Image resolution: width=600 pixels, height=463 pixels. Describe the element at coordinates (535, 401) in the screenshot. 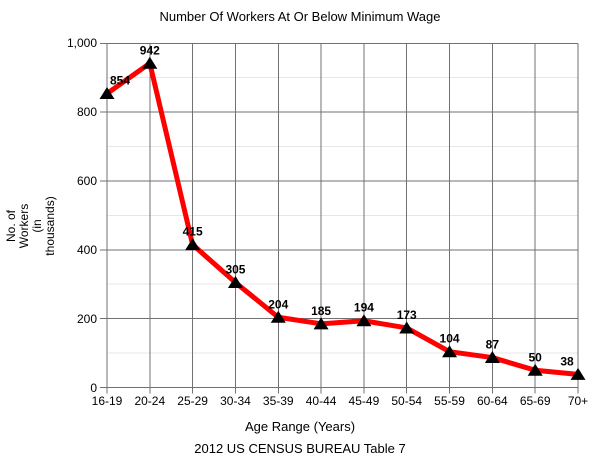

I see `x-tick-label: 65-69` at that location.